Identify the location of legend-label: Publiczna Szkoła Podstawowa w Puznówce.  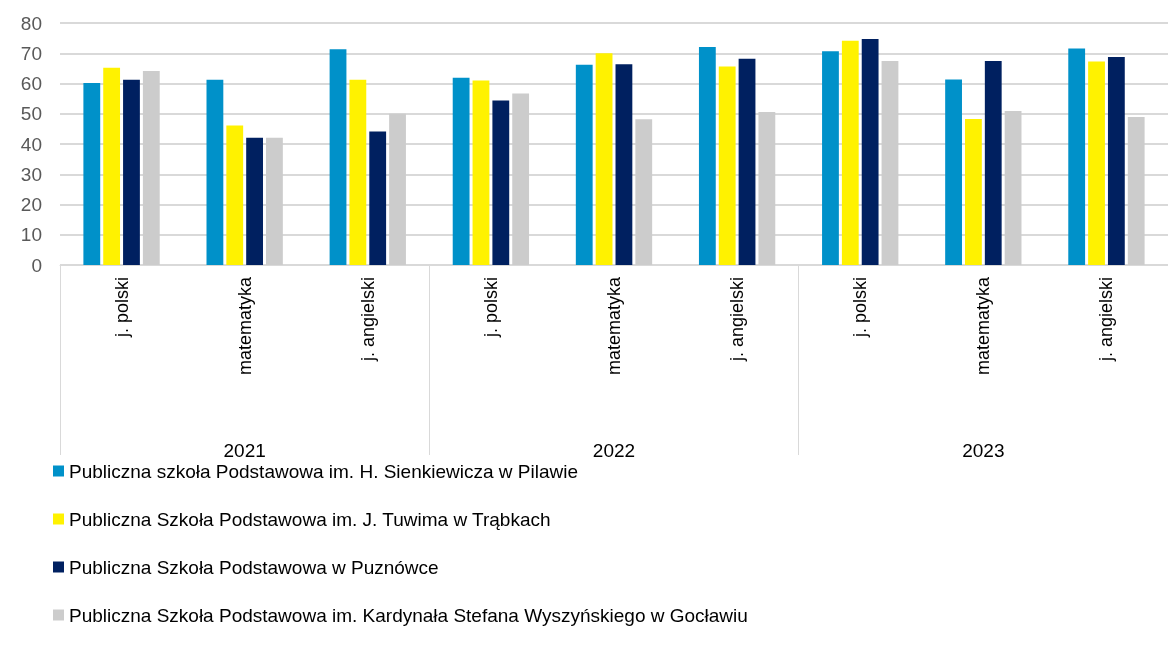
(254, 567).